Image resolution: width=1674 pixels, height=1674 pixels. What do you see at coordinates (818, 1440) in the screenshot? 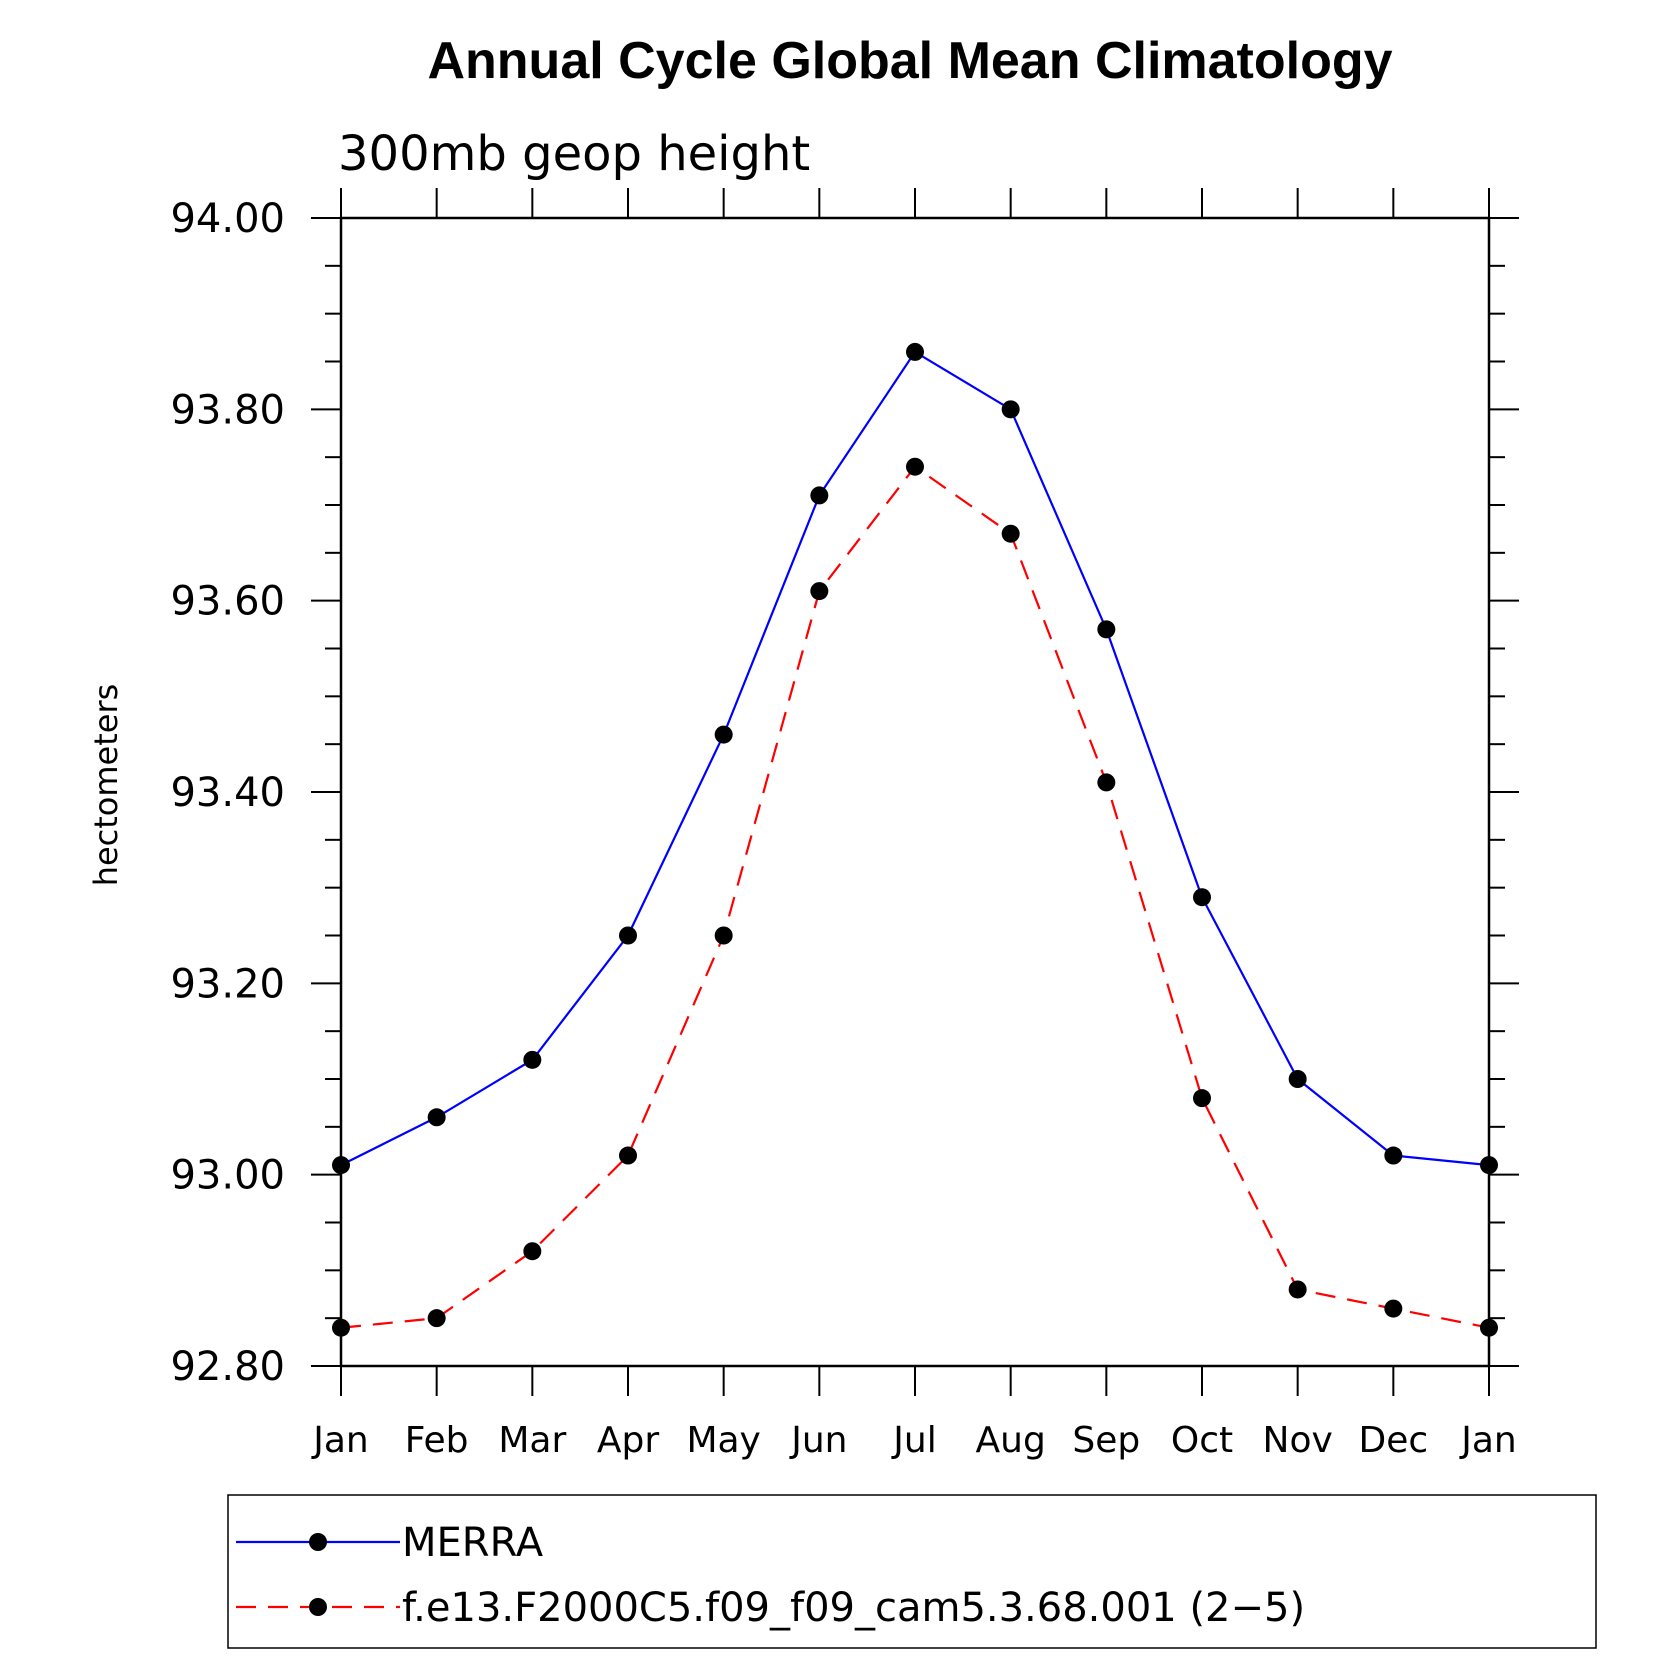
I see `x-tick-label: Jun` at bounding box center [818, 1440].